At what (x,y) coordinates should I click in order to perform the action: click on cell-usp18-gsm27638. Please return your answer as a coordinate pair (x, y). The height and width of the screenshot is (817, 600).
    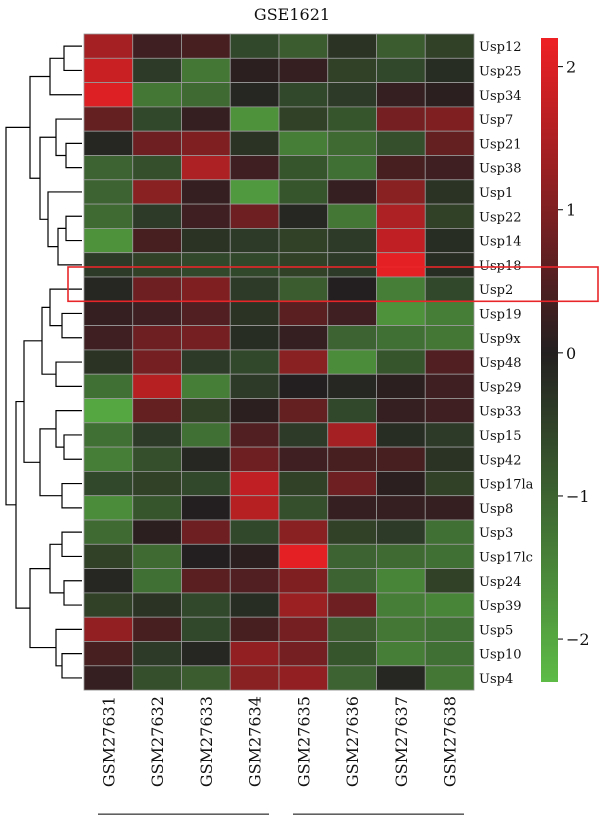
    Looking at the image, I should click on (449, 265).